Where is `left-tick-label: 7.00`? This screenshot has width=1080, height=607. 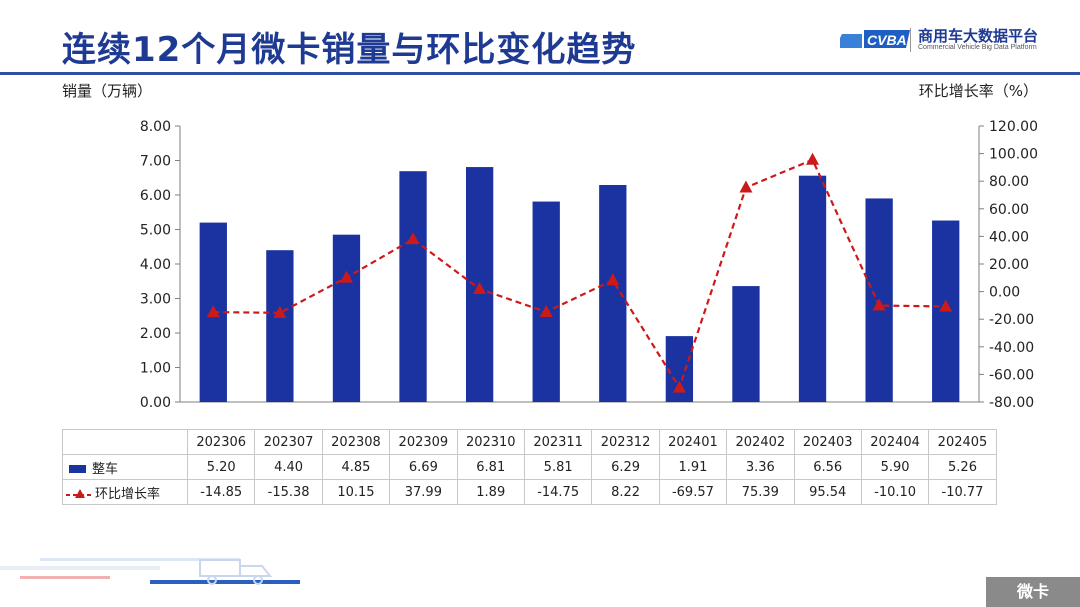
left-tick-label: 7.00 is located at coordinates (155, 162).